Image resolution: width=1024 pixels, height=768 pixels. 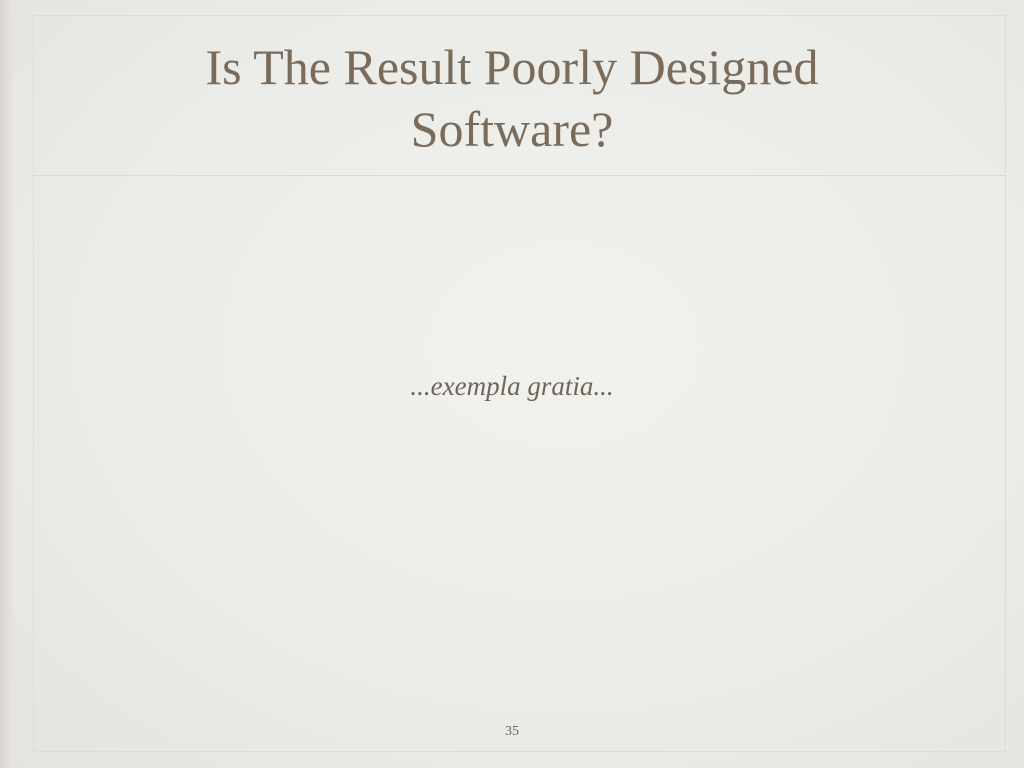 I want to click on title-divider, so click(x=519, y=175).